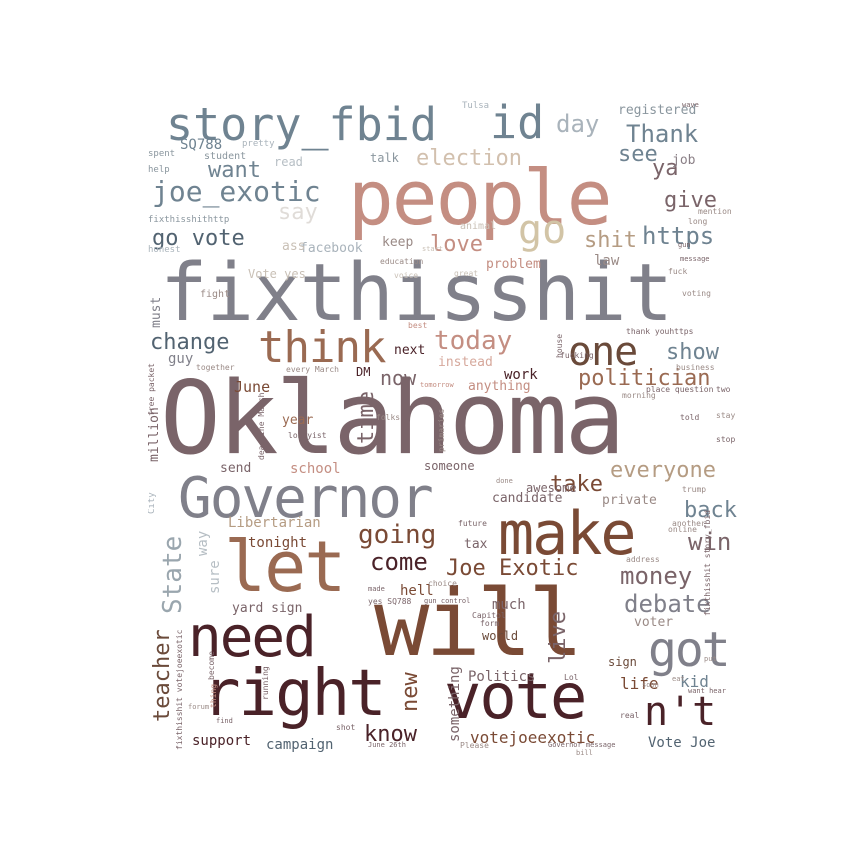 The width and height of the screenshot is (864, 864). I want to click on word-will: will, so click(479, 623).